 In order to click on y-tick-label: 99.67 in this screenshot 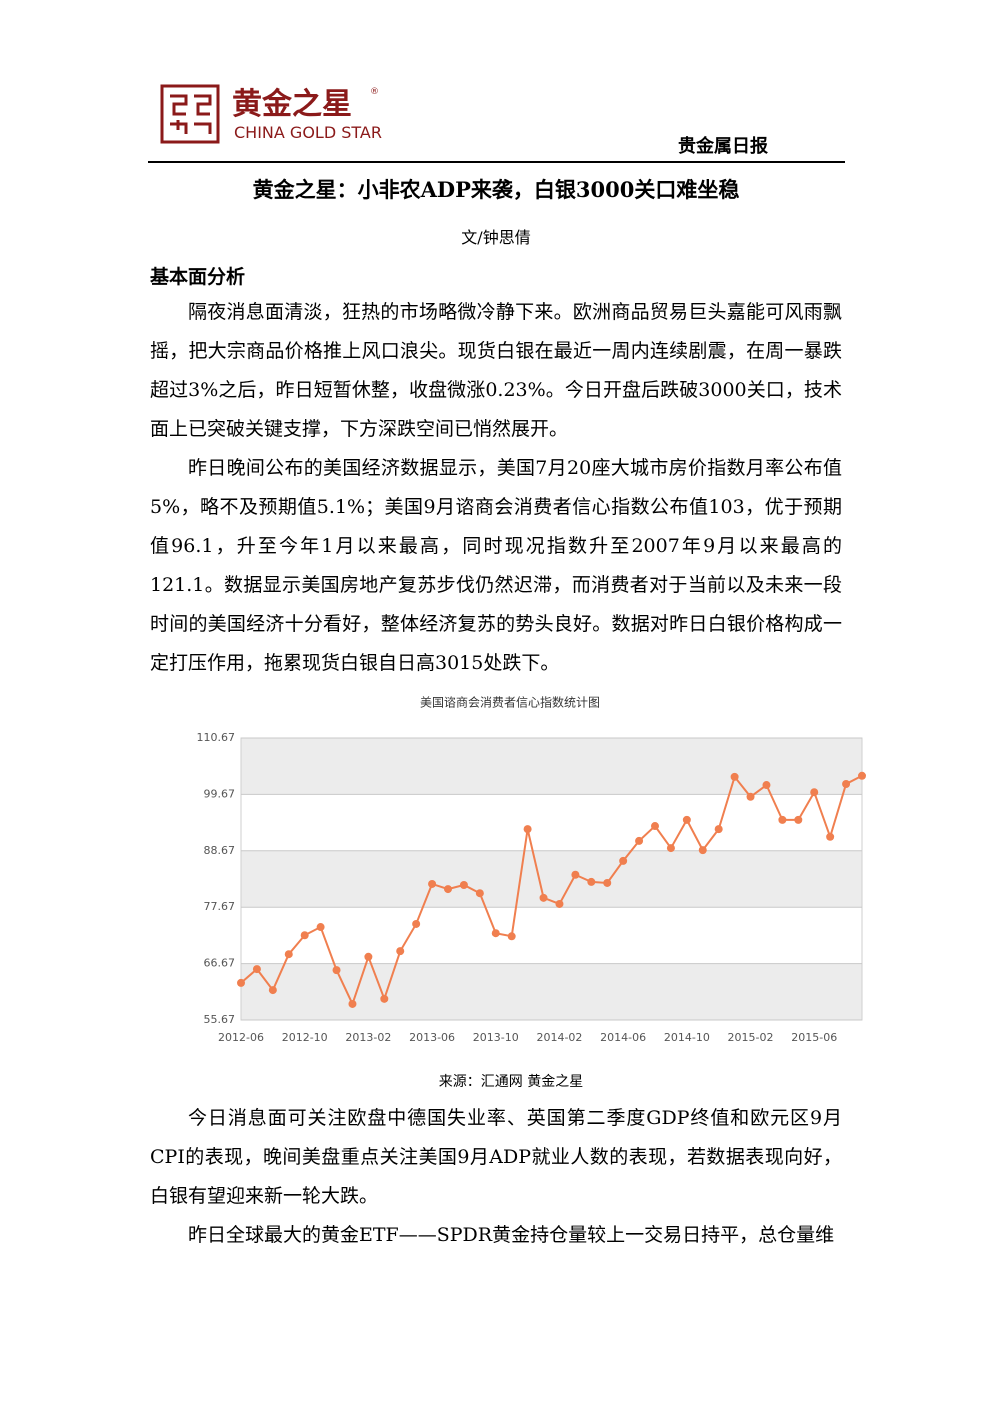, I will do `click(220, 793)`.